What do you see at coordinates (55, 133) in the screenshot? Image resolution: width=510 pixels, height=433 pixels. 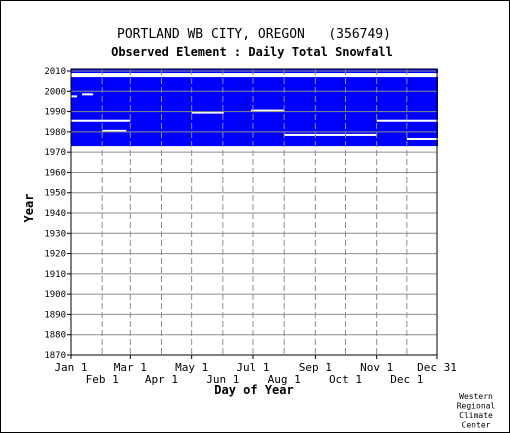 I see `y-tick-label: 1980` at bounding box center [55, 133].